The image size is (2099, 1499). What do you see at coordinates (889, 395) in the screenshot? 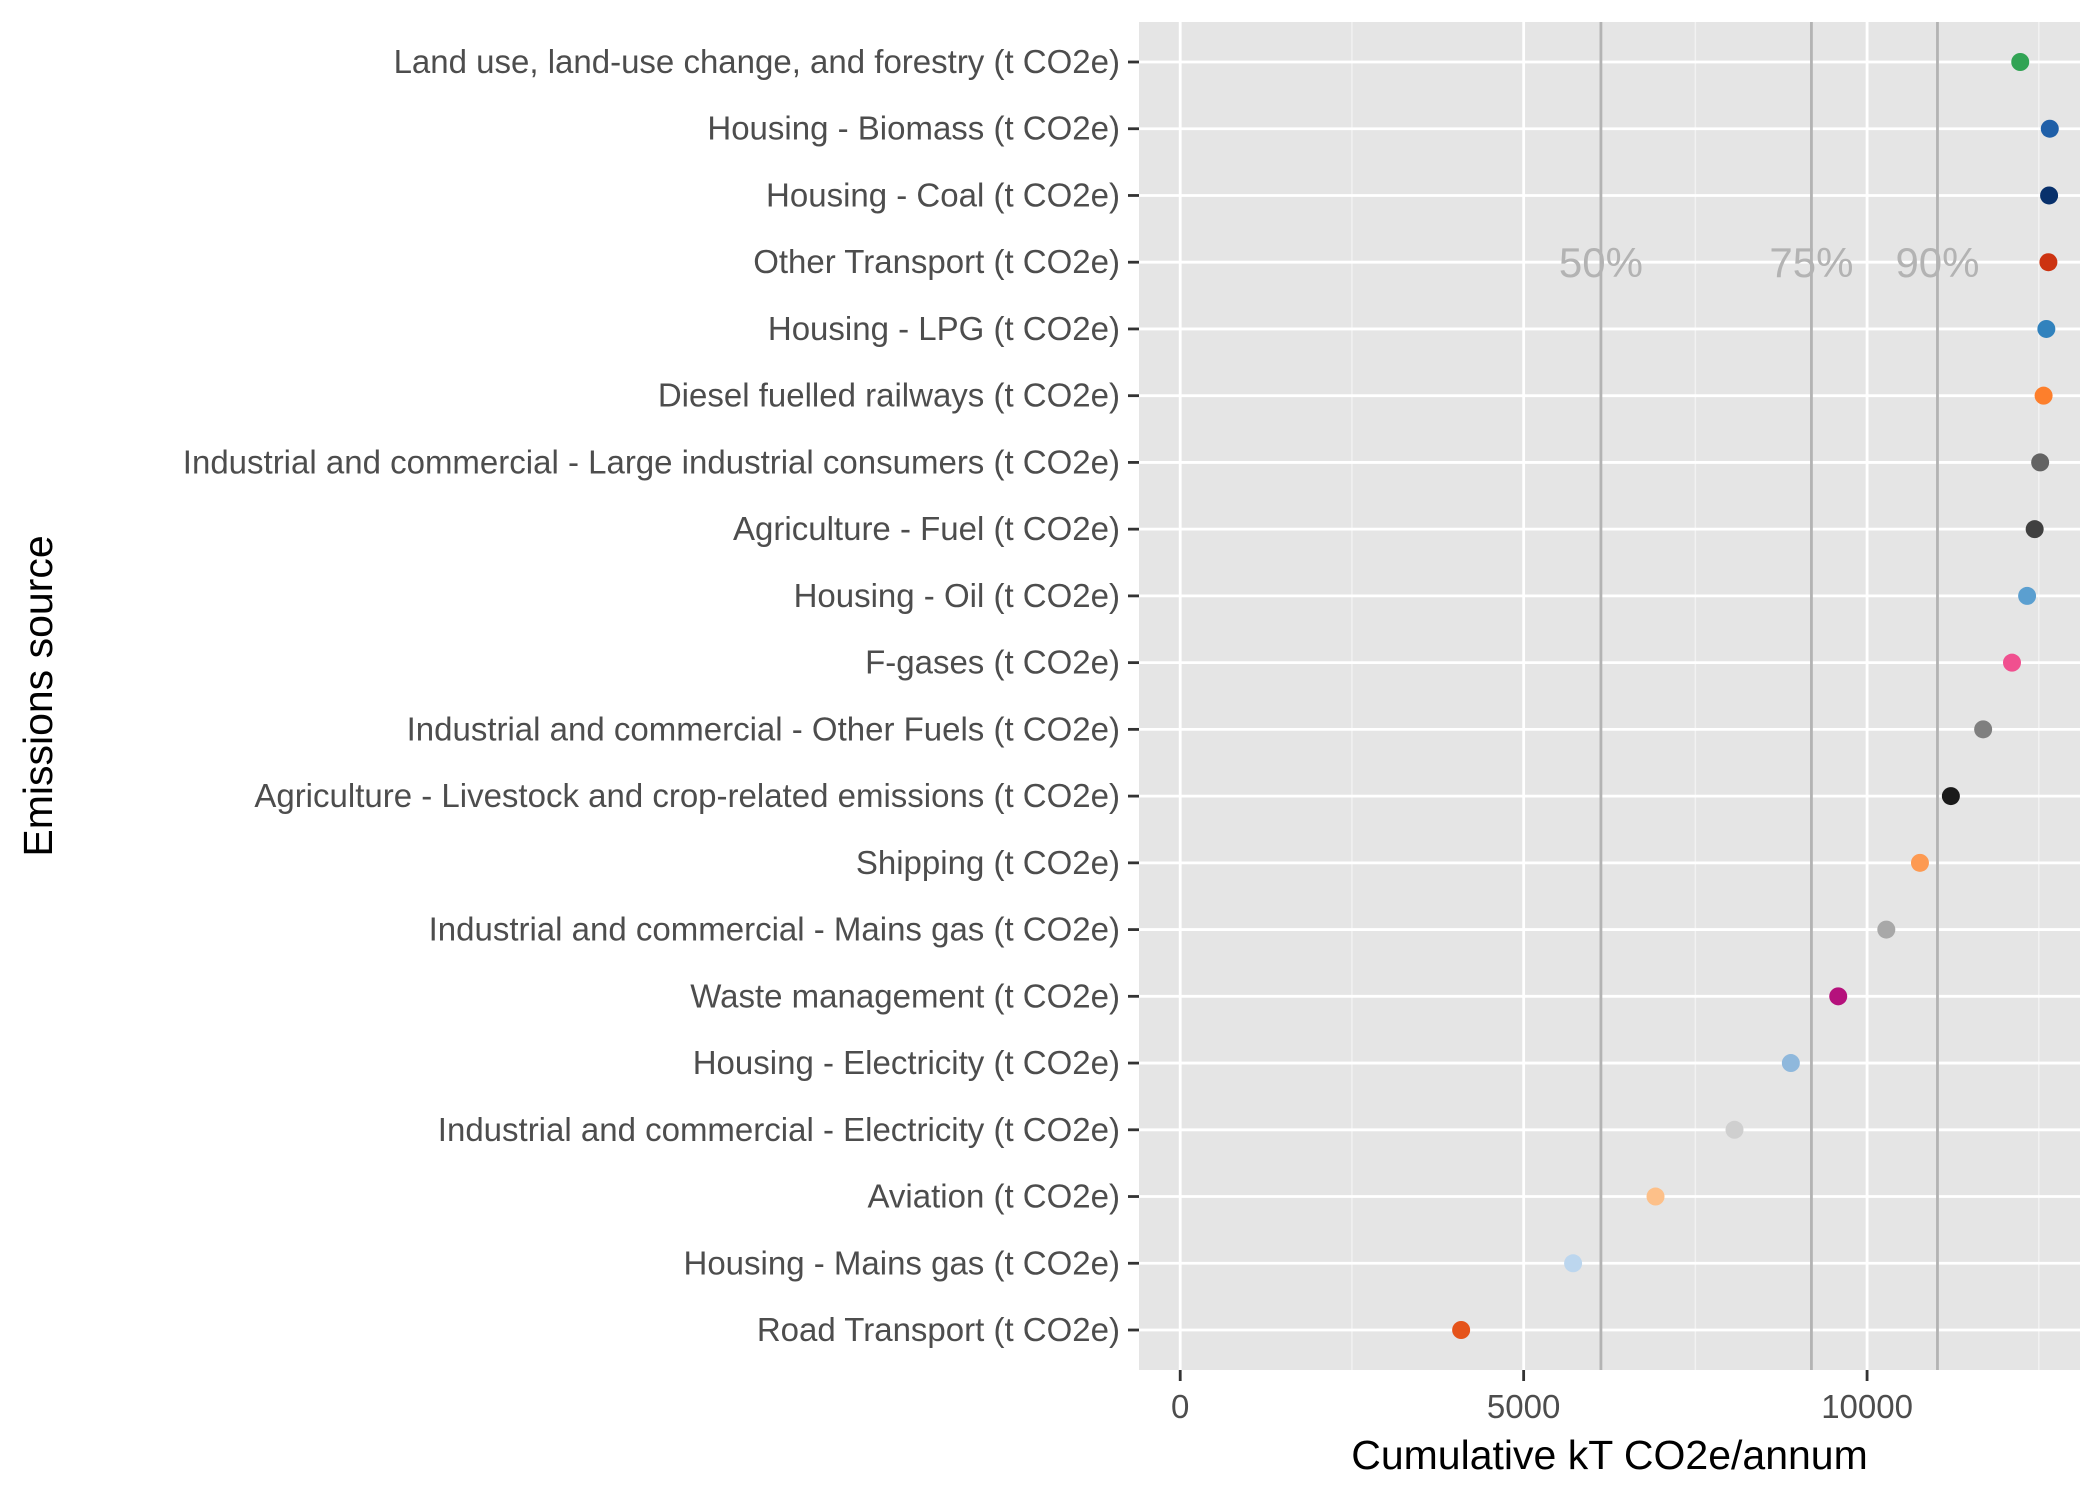
I see `y-tick-label: Diesel fuelled railways (t CO2e)` at bounding box center [889, 395].